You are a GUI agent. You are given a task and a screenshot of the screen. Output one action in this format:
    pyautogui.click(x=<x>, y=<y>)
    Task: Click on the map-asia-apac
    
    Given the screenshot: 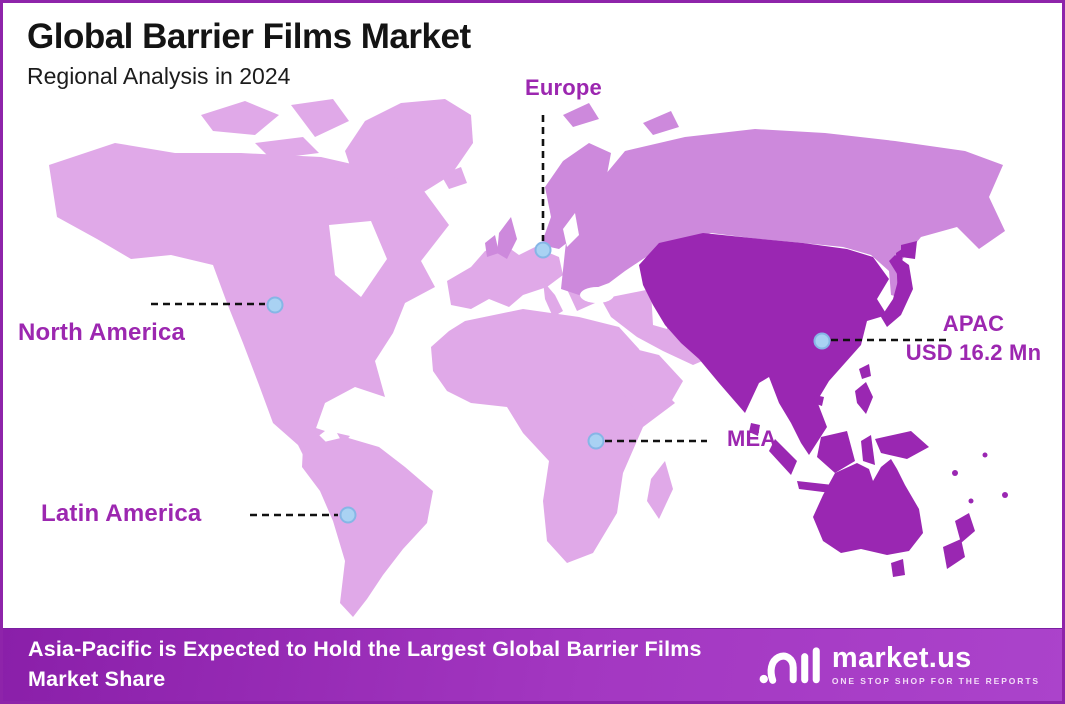 What is the action you would take?
    pyautogui.click(x=764, y=344)
    